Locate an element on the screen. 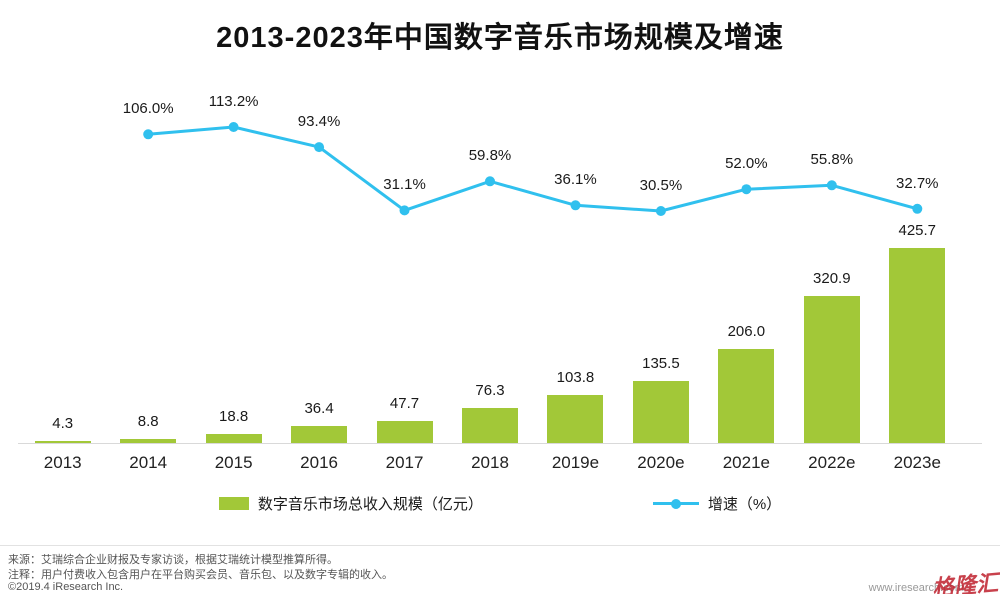 The width and height of the screenshot is (1000, 594). bar-2019e is located at coordinates (575, 419).